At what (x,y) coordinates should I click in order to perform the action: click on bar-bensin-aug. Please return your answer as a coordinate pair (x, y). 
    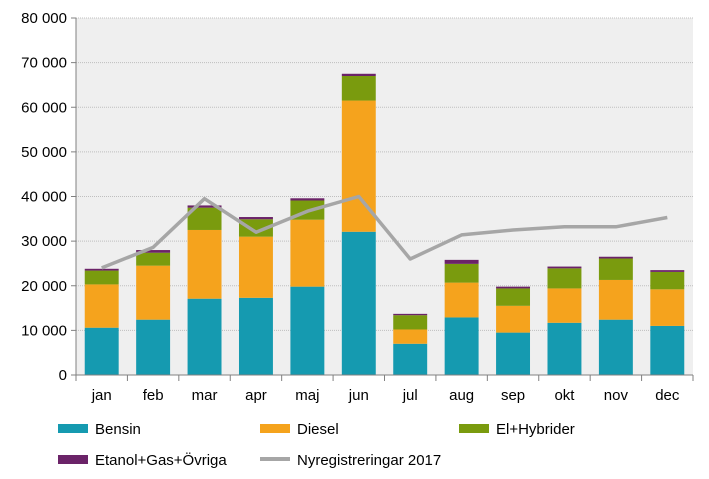
    Looking at the image, I should click on (461, 346).